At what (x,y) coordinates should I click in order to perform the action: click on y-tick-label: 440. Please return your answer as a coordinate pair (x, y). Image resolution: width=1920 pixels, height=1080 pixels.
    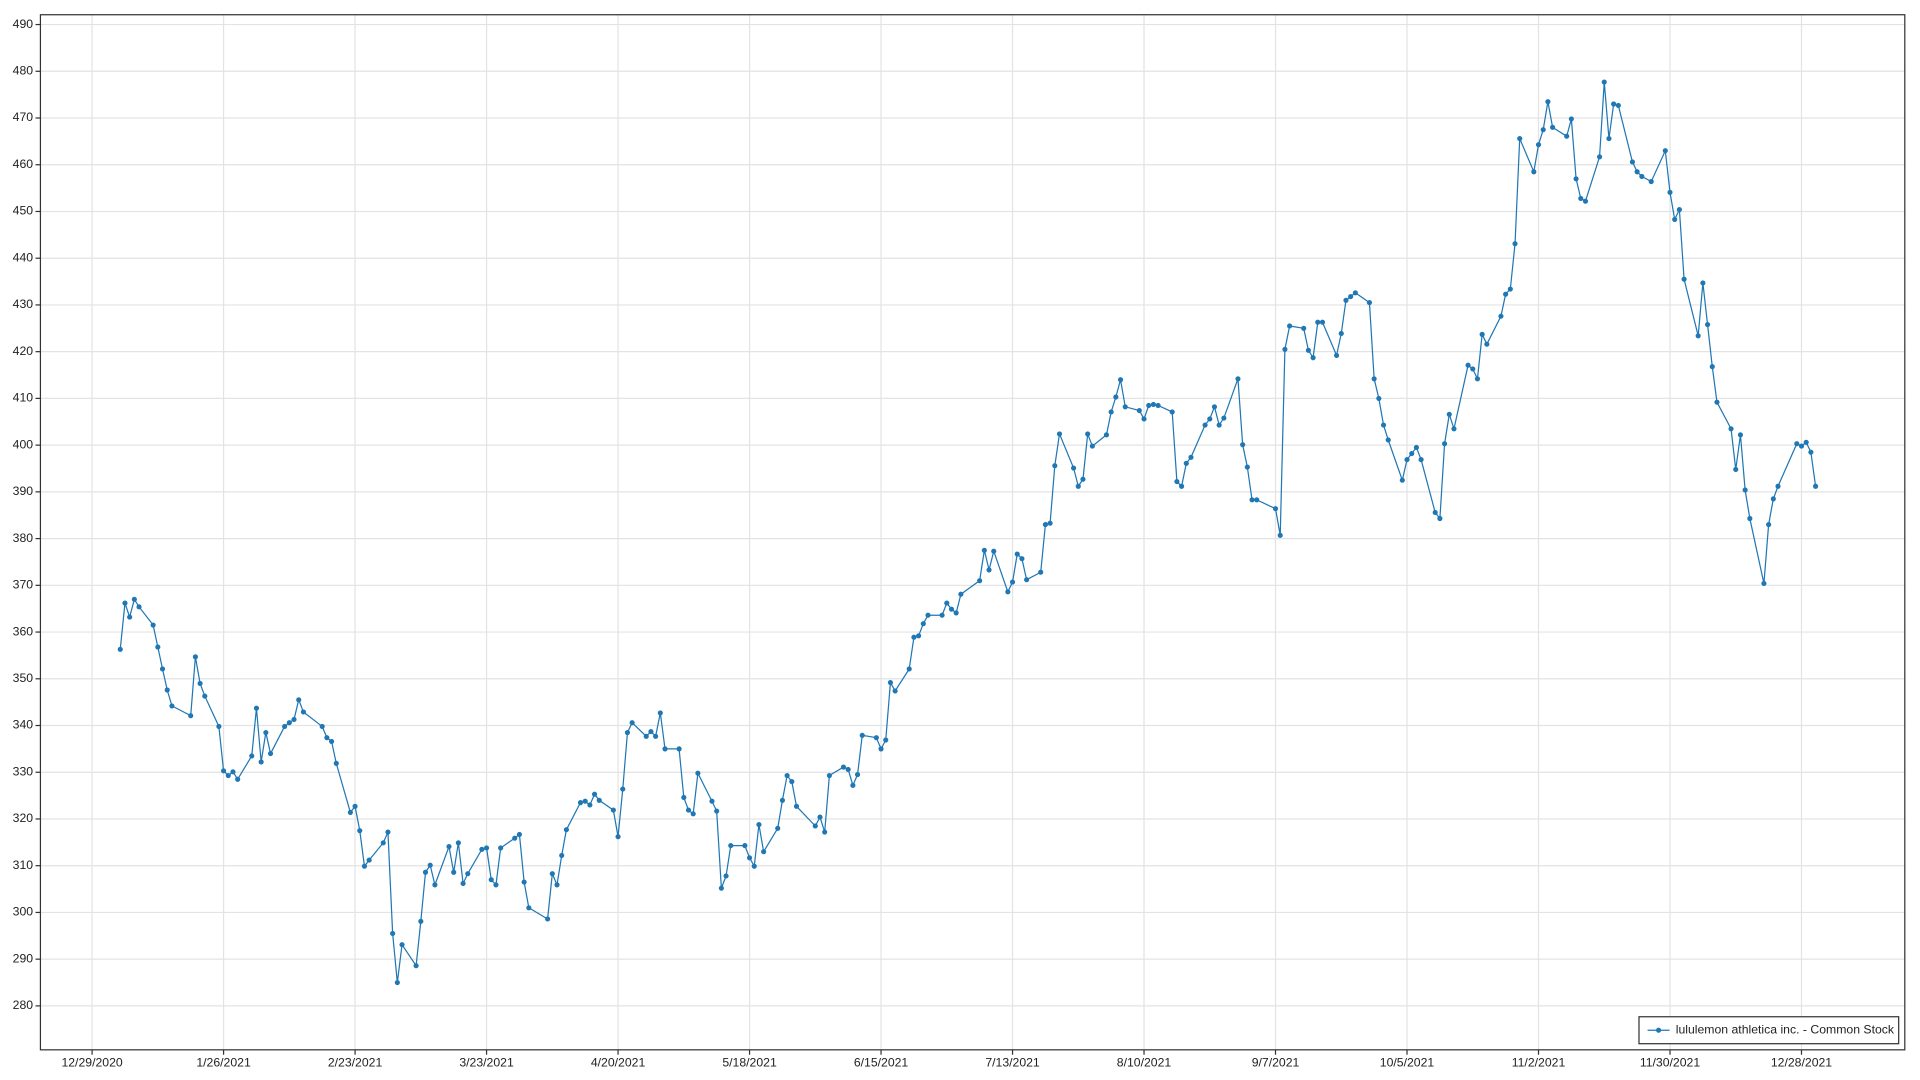
    Looking at the image, I should click on (23, 257).